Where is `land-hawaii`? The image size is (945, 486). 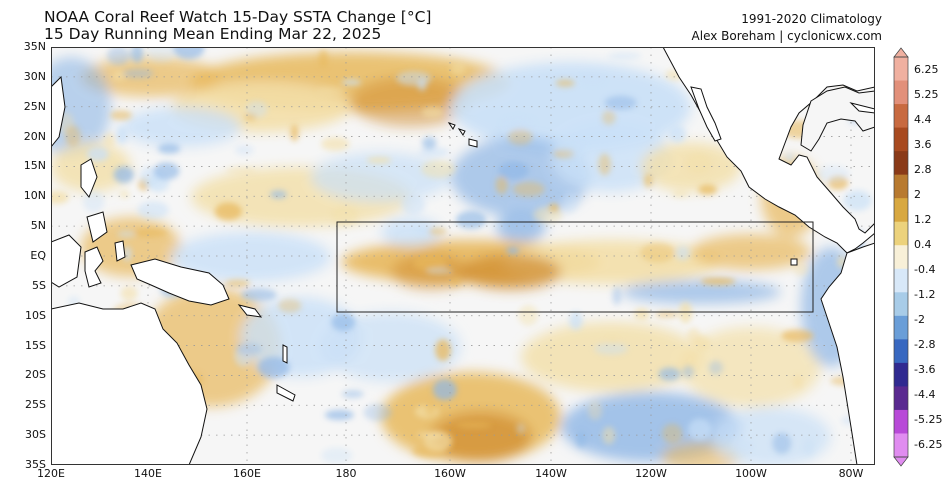
land-hawaii is located at coordinates (462, 135).